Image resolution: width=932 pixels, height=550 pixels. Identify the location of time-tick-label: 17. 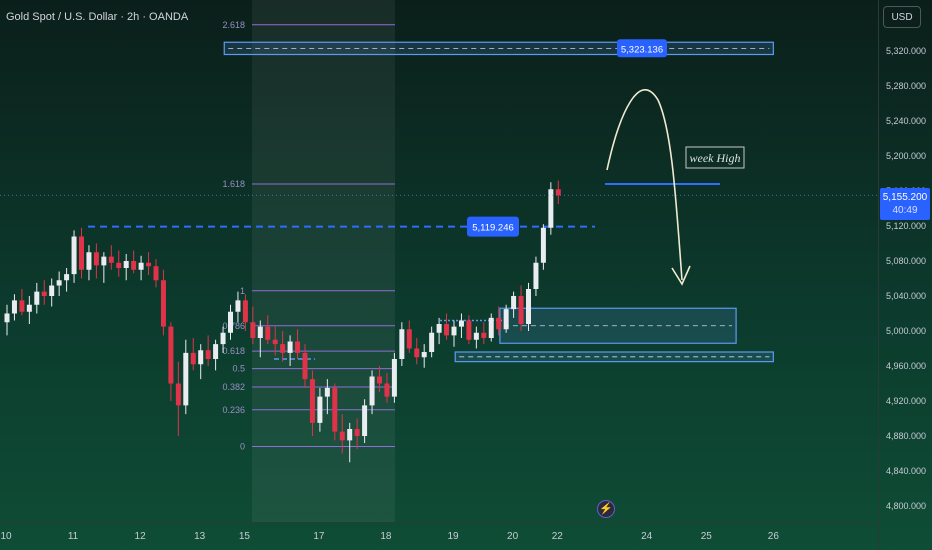
(319, 536).